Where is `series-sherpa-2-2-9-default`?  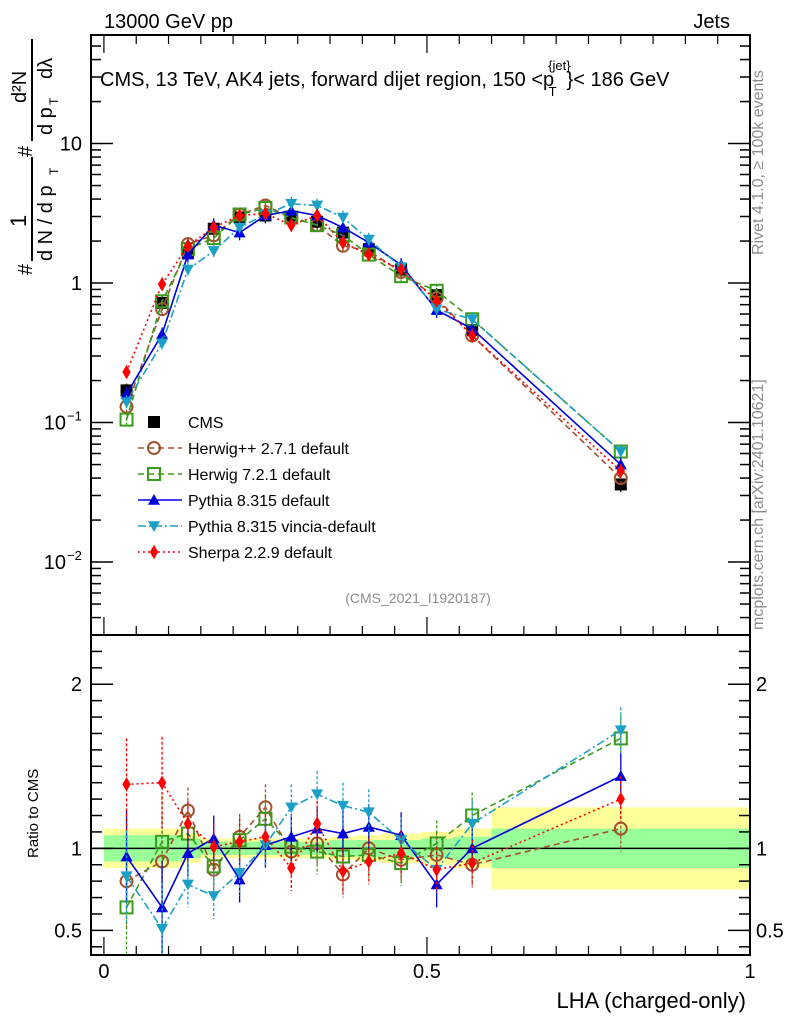 series-sherpa-2-2-9-default is located at coordinates (373, 815).